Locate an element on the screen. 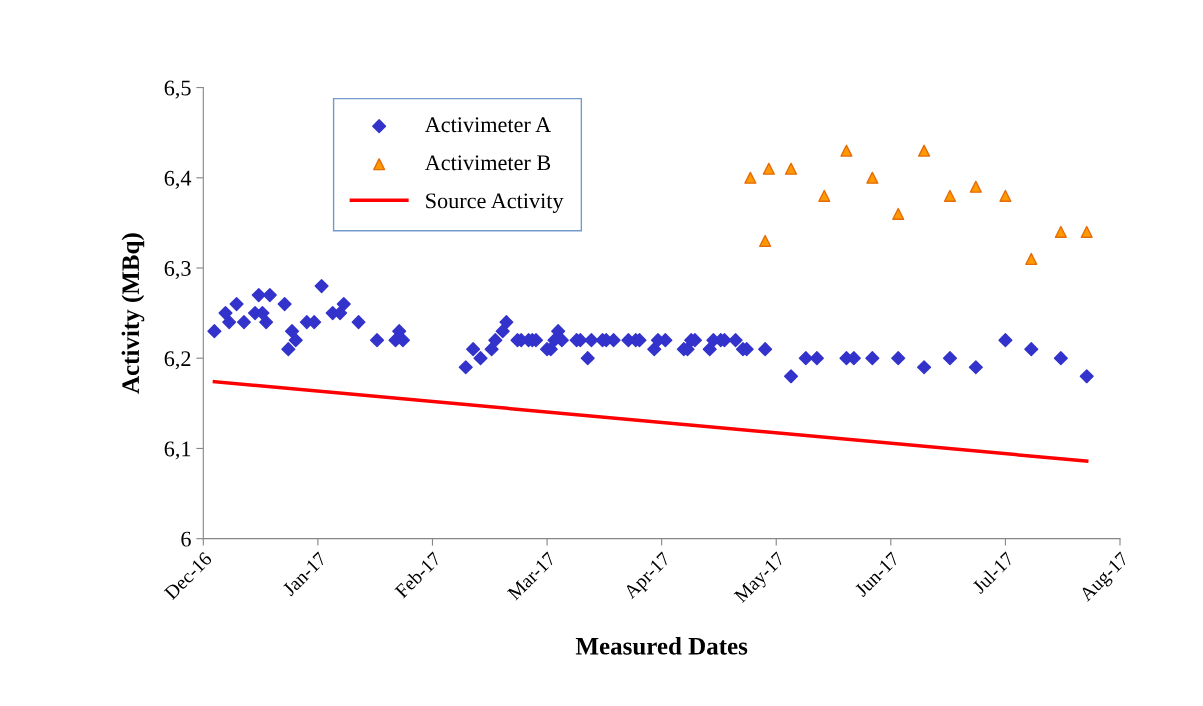 Image resolution: width=1203 pixels, height=706 pixels. legend-label: Source Activity is located at coordinates (495, 203).